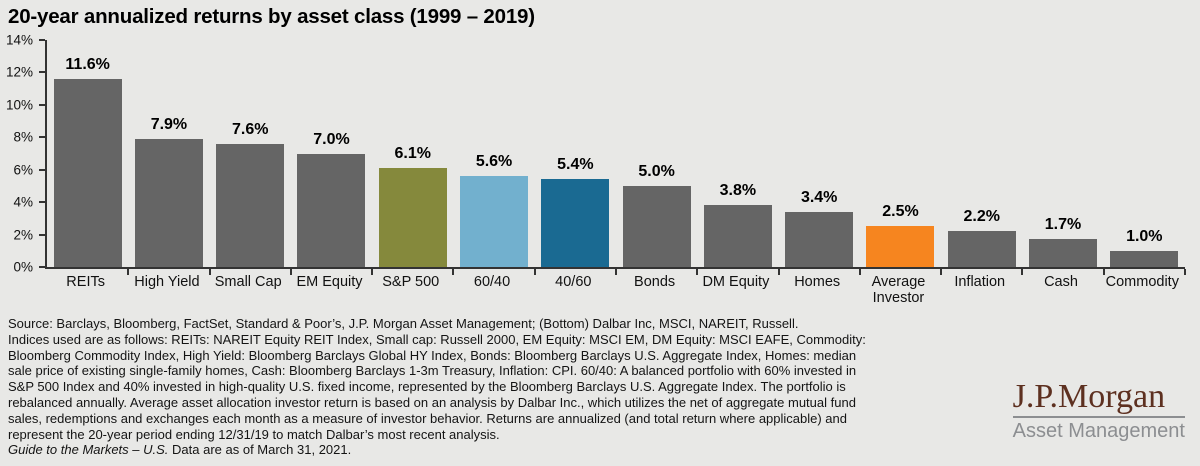 This screenshot has height=466, width=1200. I want to click on category-label-commodity: Commodity, so click(1142, 282).